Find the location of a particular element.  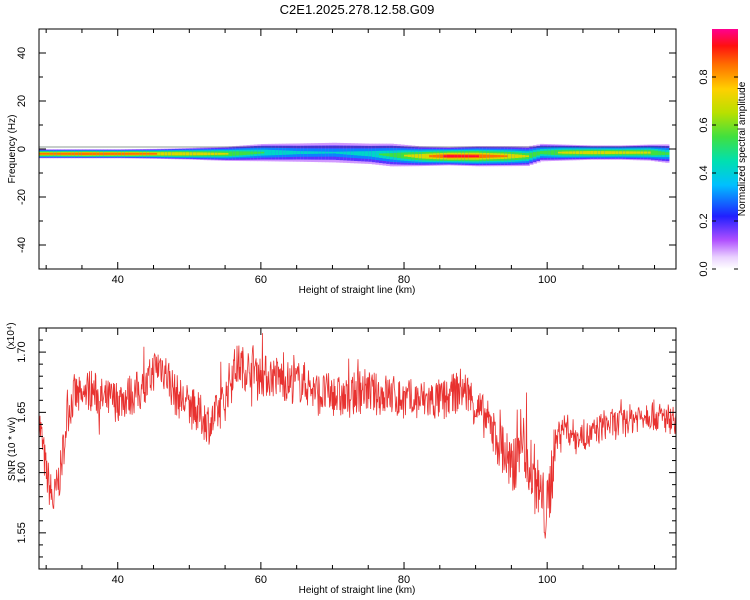

colorbar-ticks: 0.0 0.2 0.4 0.6 0.8 is located at coordinates (718, 173).